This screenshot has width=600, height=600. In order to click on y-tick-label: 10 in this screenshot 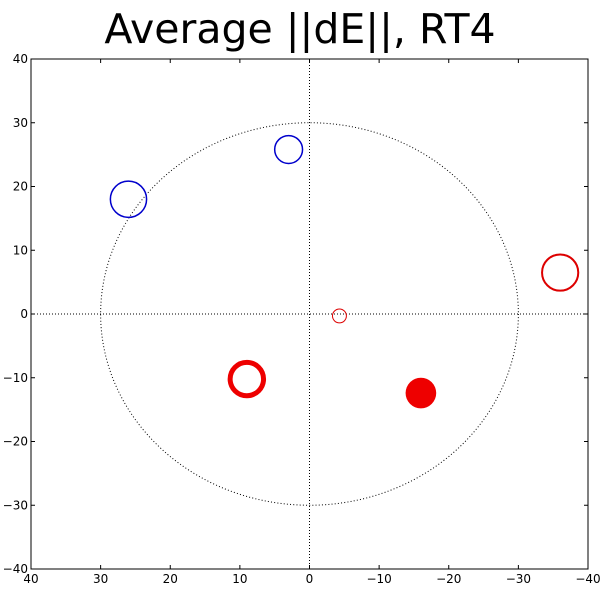, I will do `click(20, 250)`.